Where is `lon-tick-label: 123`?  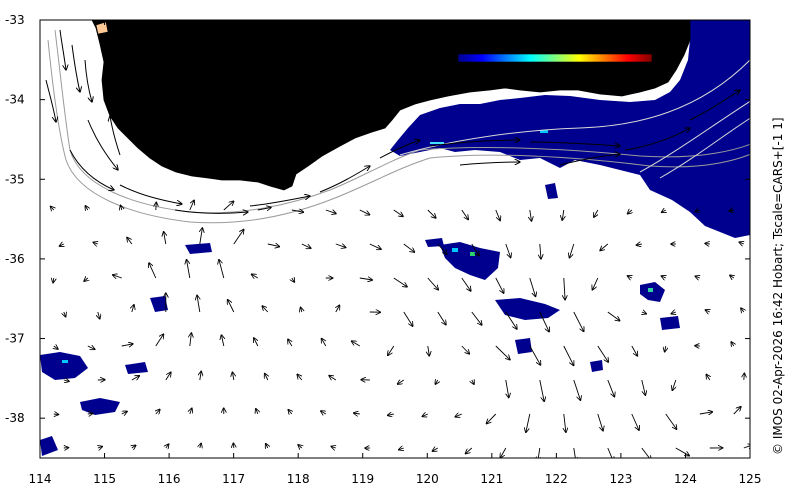 lon-tick-label: 123 is located at coordinates (620, 479).